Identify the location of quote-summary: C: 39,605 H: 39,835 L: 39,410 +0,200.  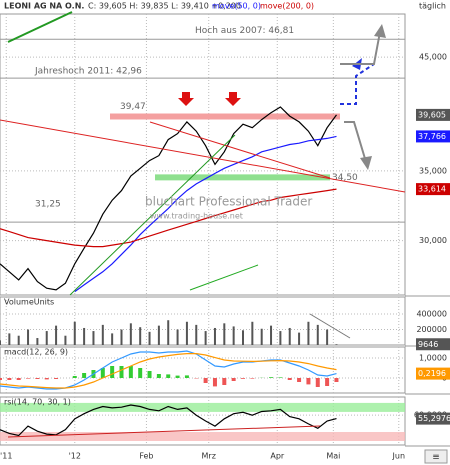
(164, 6).